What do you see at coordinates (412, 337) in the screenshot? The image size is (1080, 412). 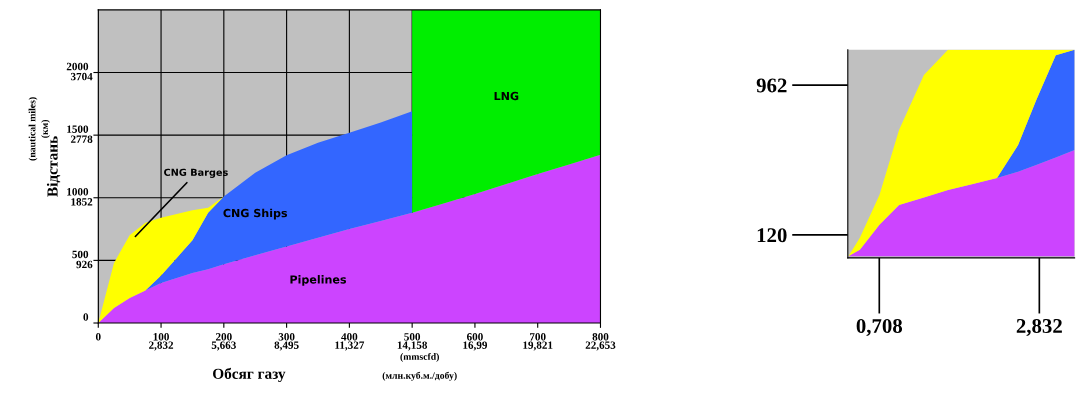 I see `x-tick-label: 500` at bounding box center [412, 337].